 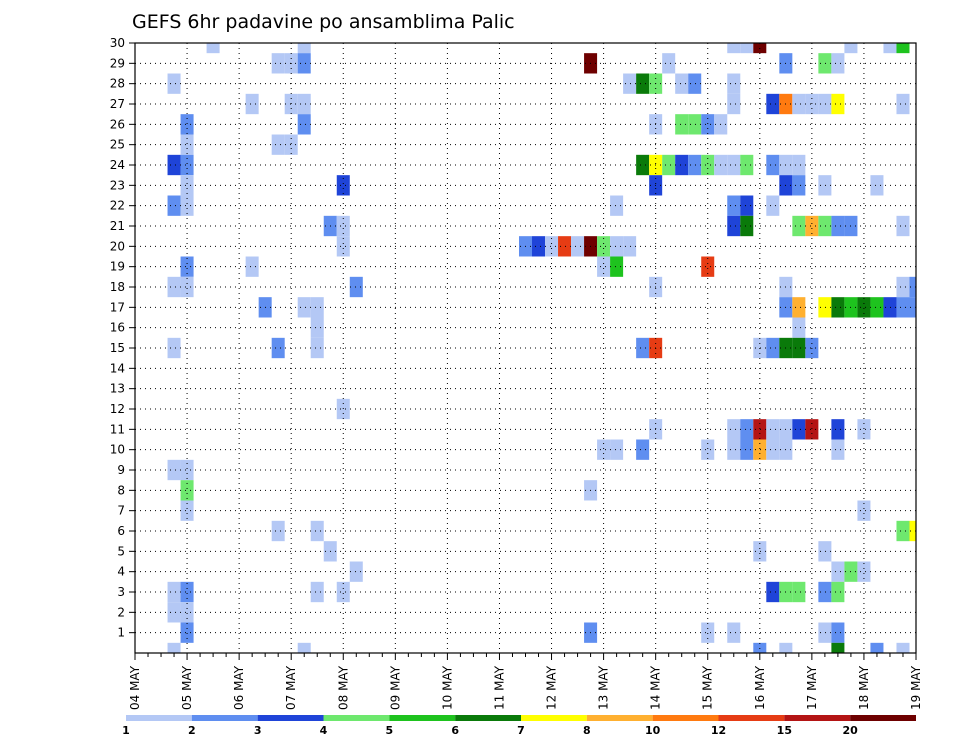 What do you see at coordinates (121, 511) in the screenshot?
I see `y-tick-label: 7` at bounding box center [121, 511].